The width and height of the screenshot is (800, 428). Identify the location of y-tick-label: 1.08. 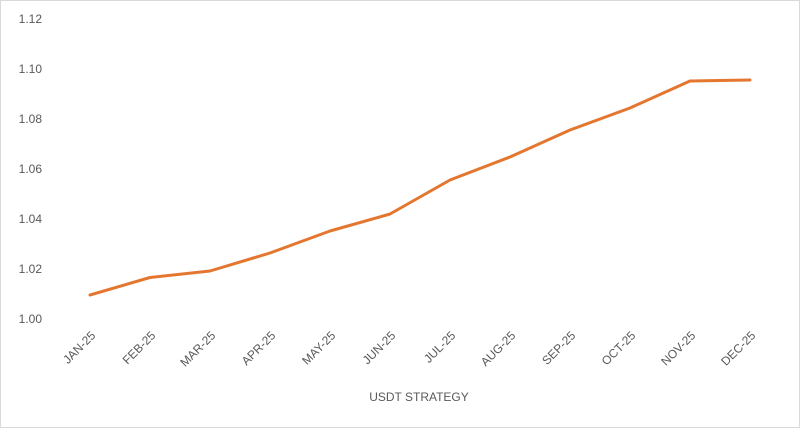
(31, 119).